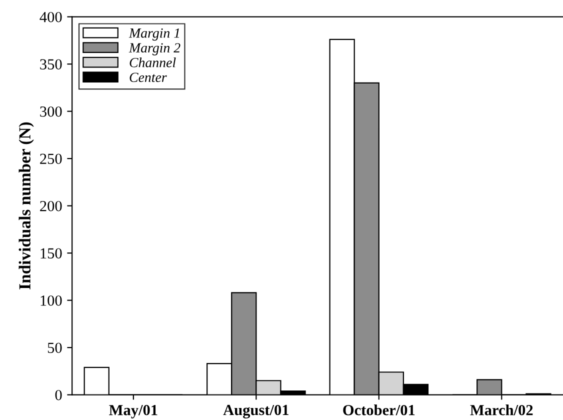 This screenshot has height=420, width=563. Describe the element at coordinates (51, 253) in the screenshot. I see `y-tick-label: 150` at that location.